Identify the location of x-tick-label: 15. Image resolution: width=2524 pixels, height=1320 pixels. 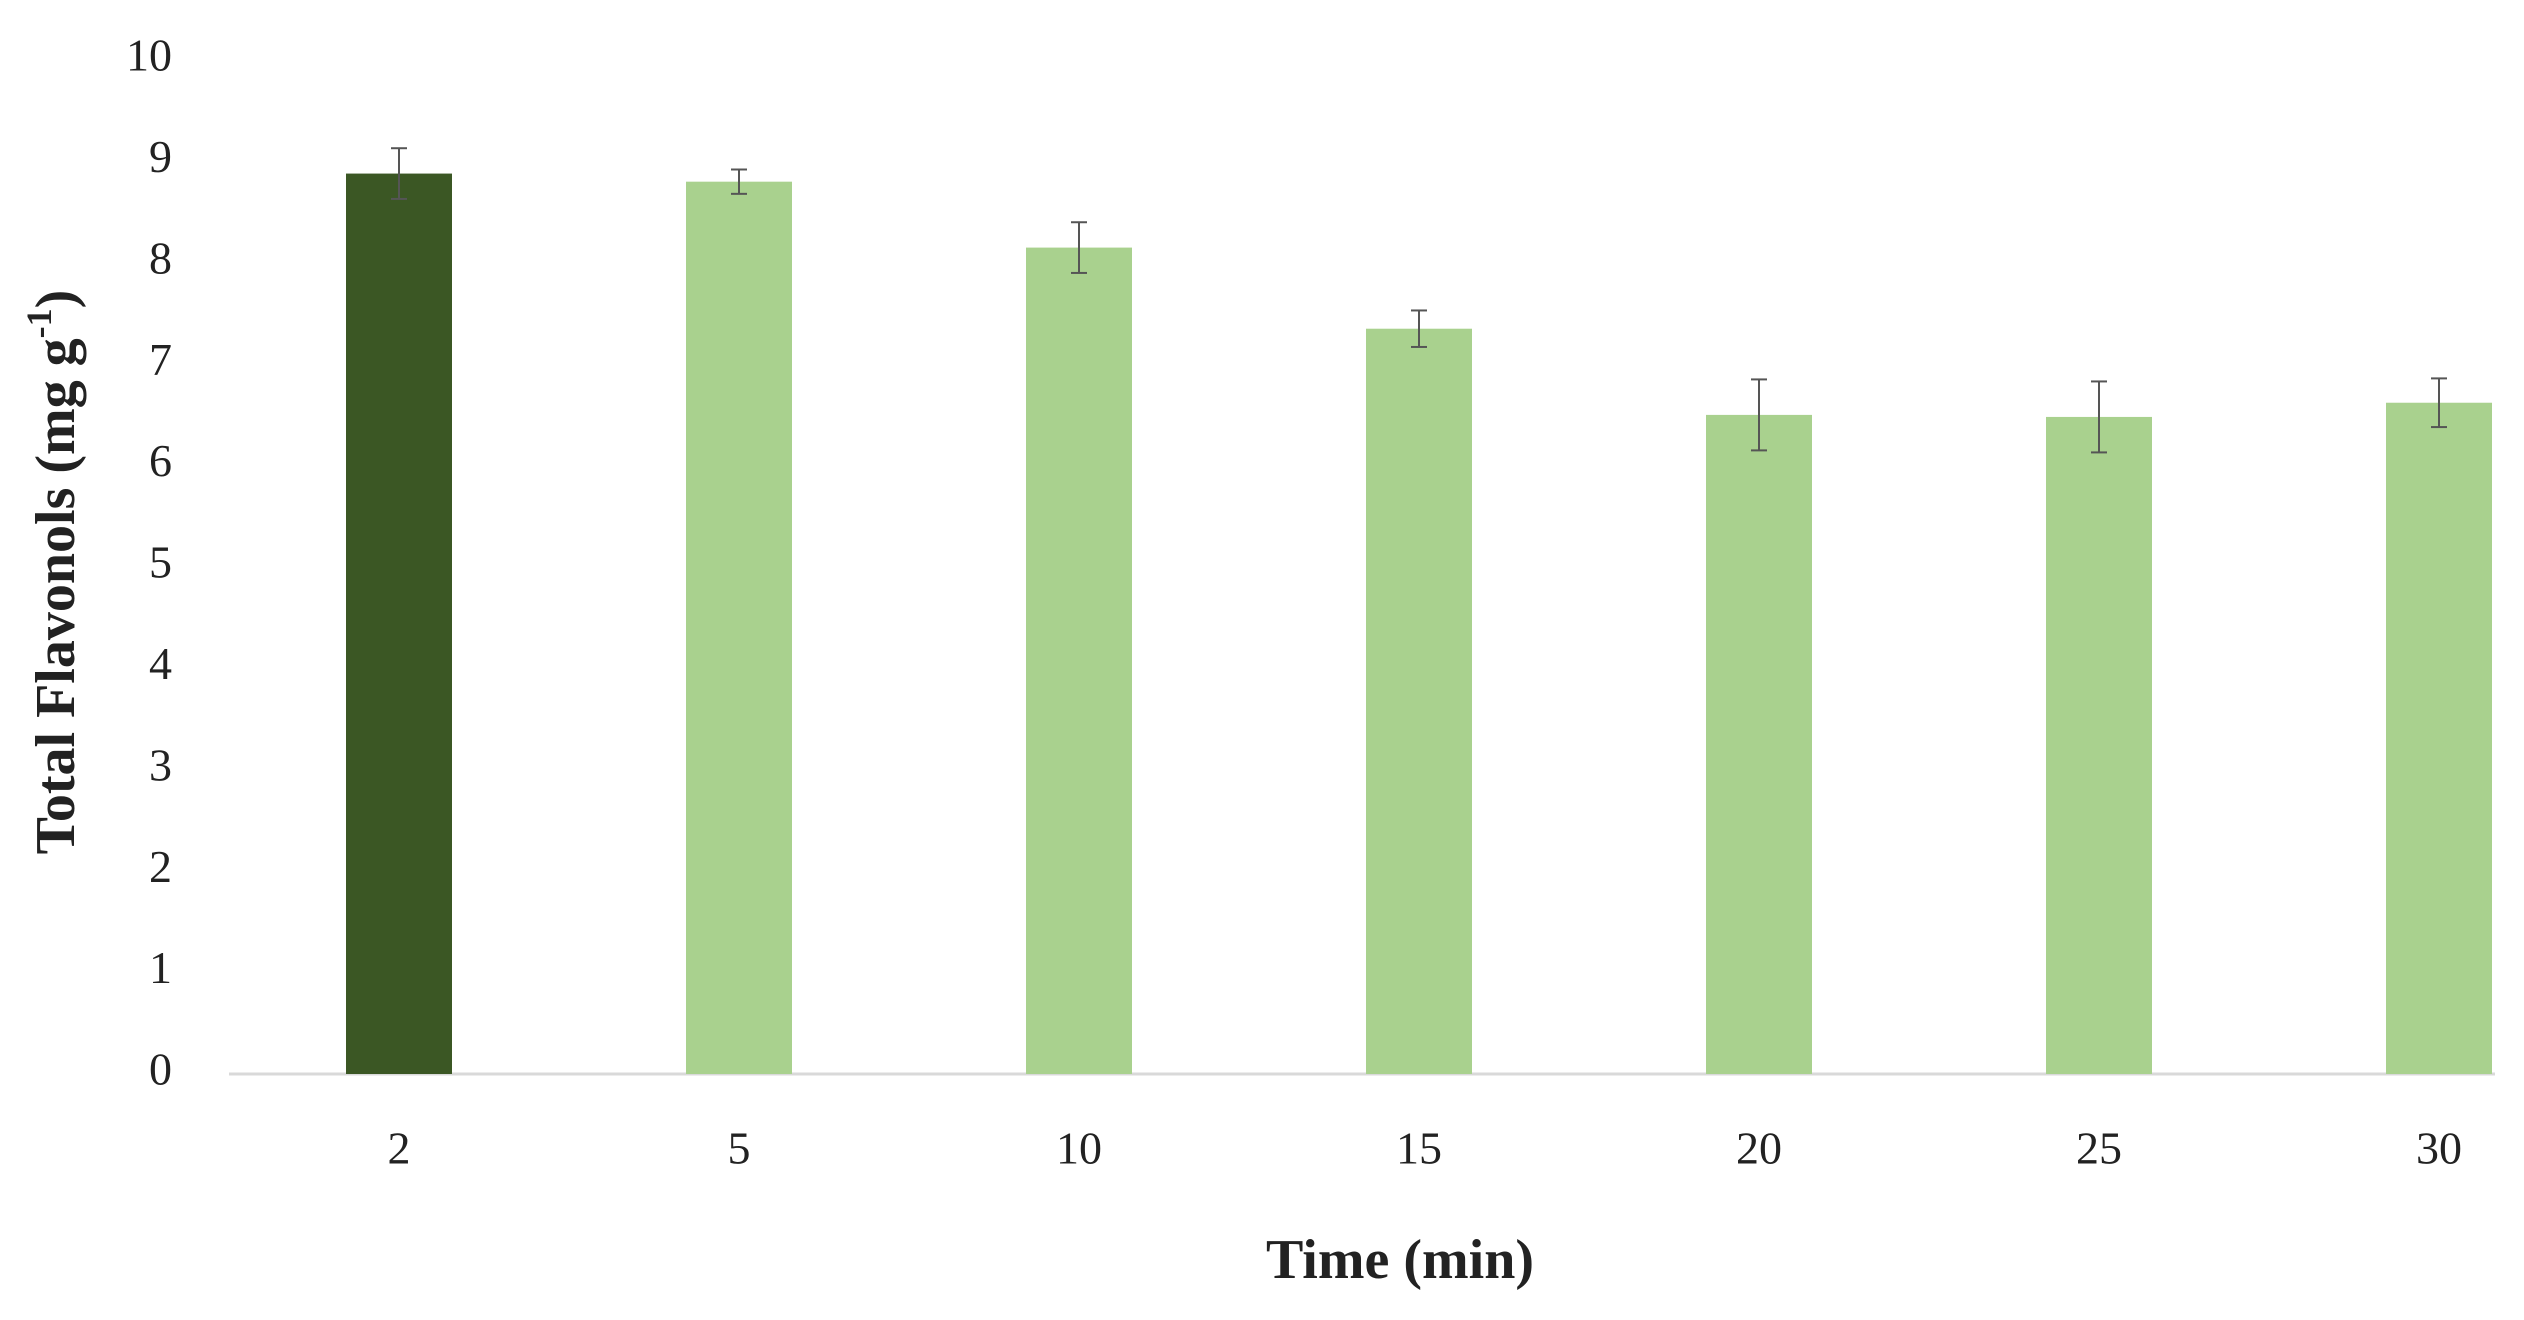
(1419, 1148).